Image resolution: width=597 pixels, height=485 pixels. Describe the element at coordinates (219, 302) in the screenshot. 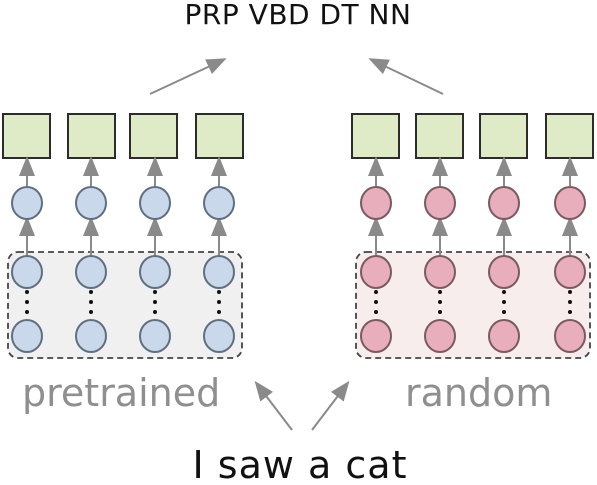

I see `left-dot-4b` at that location.